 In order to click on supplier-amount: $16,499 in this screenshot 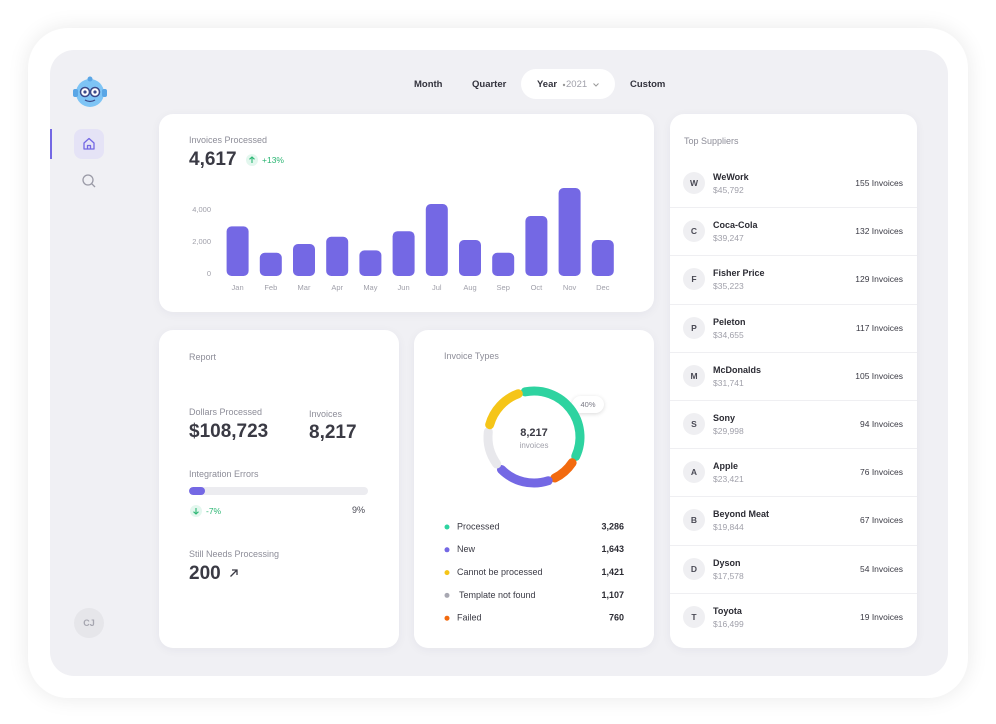, I will do `click(728, 623)`.